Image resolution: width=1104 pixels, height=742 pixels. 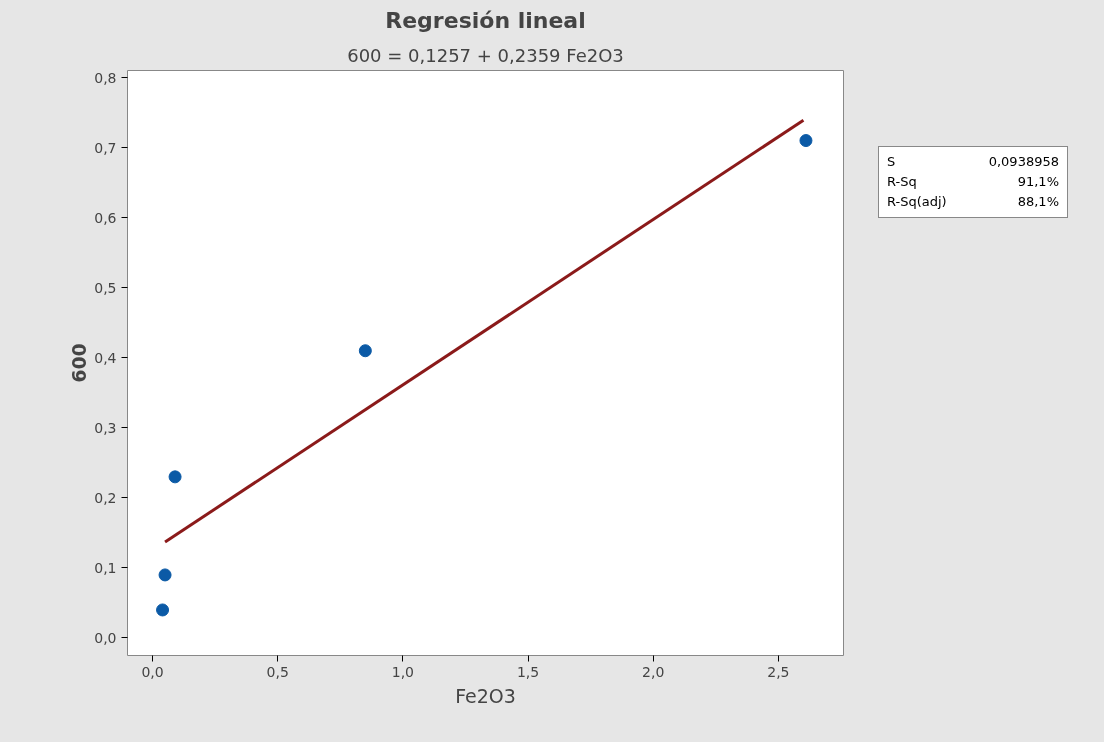 What do you see at coordinates (105, 427) in the screenshot?
I see `y-tick-label: 0,3` at bounding box center [105, 427].